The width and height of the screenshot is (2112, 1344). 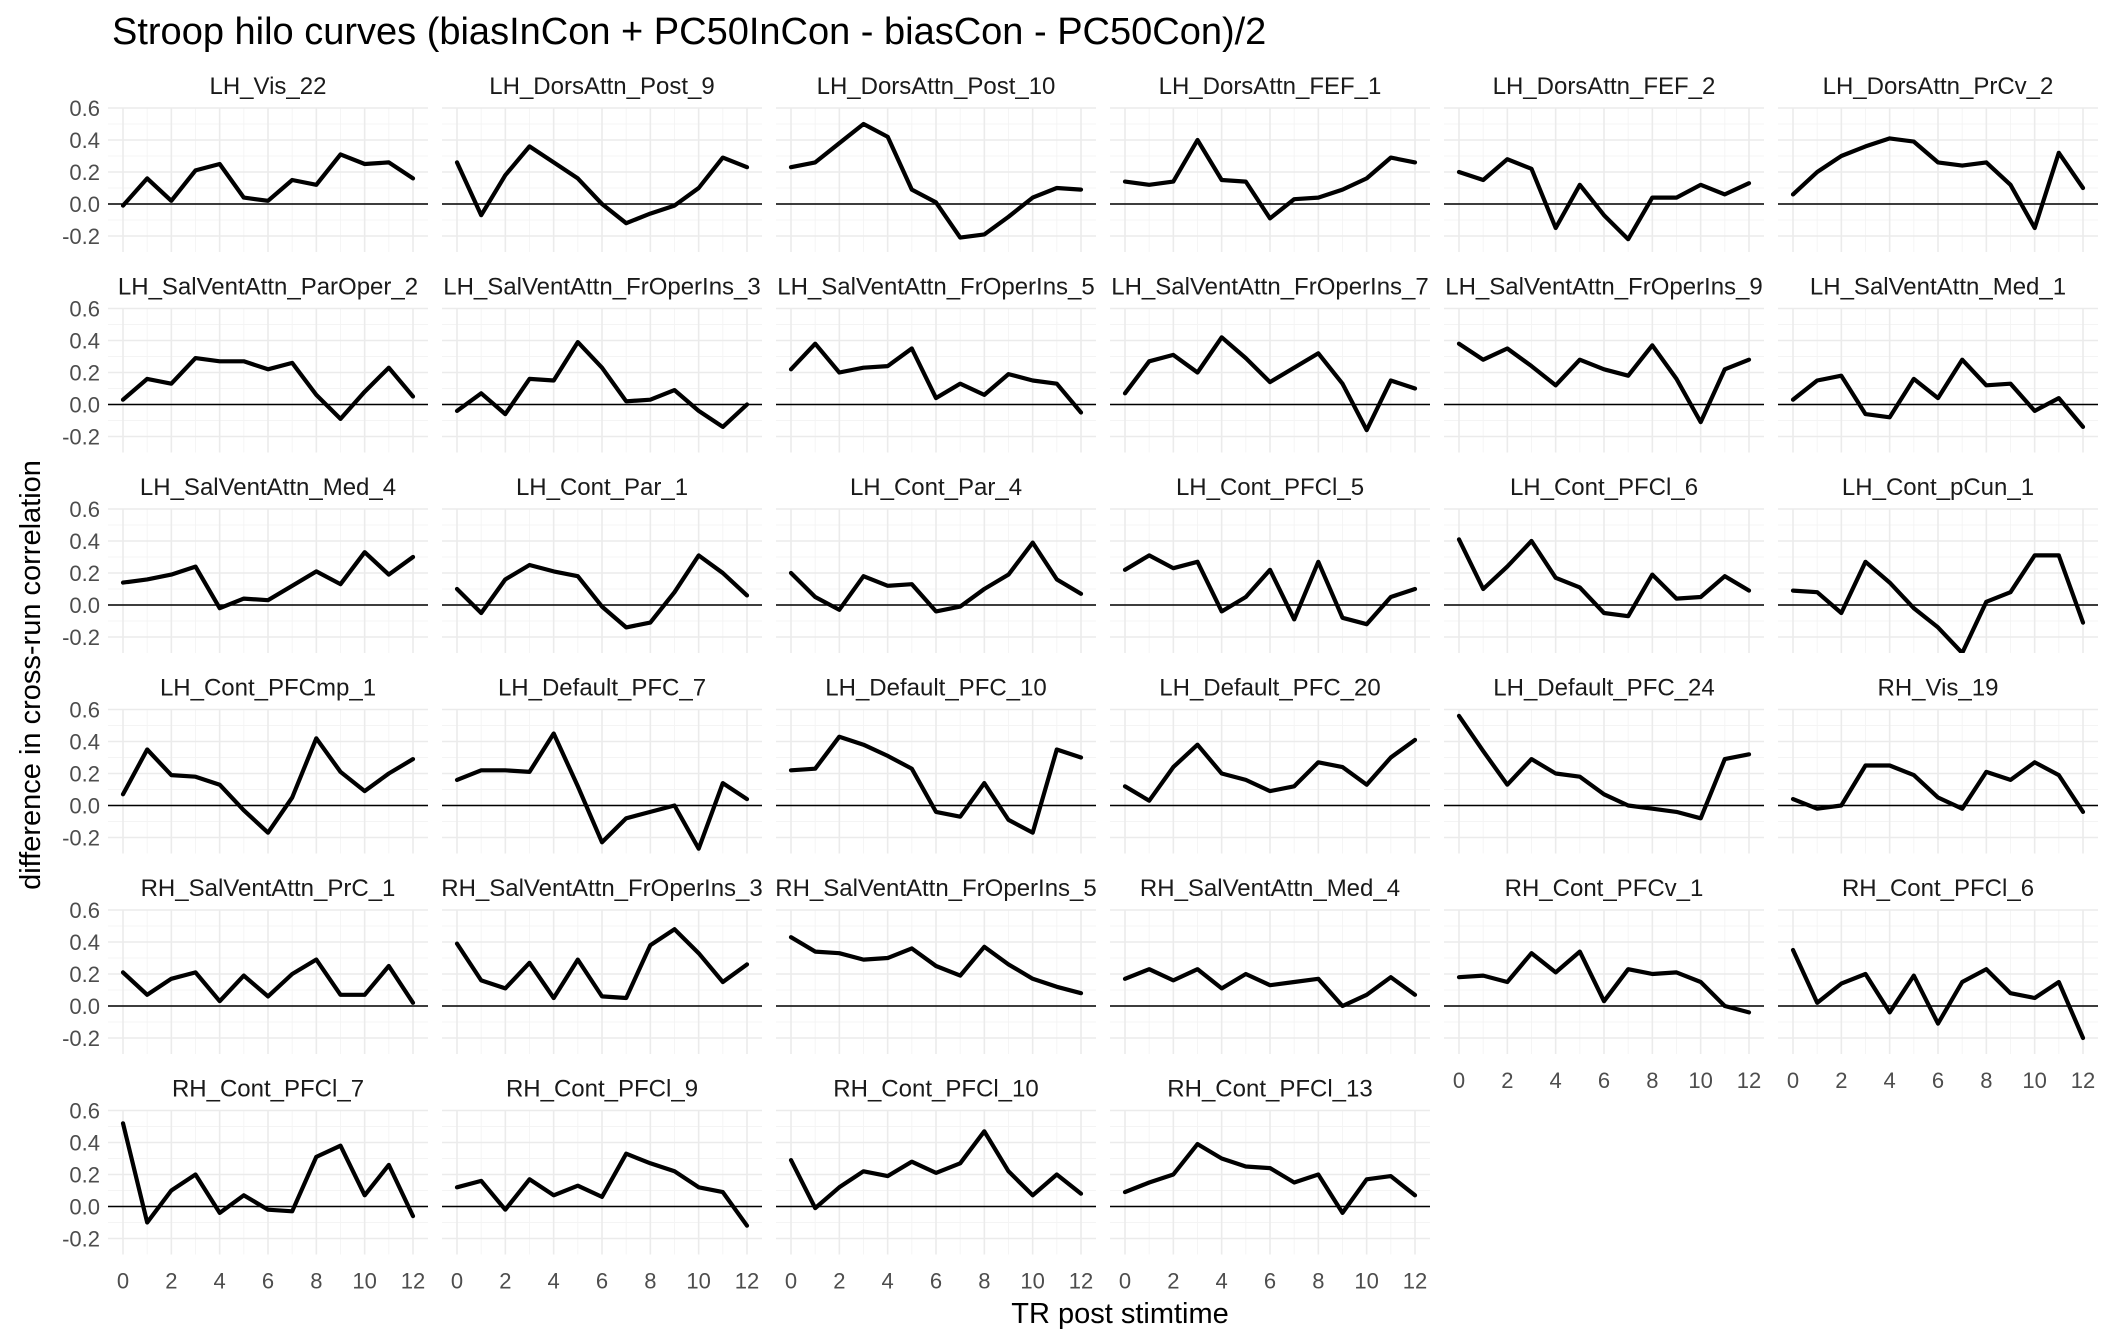 What do you see at coordinates (936, 1185) in the screenshot?
I see `facet-panel: RH_Cont_PFCl_10 0 2 4 6 8 10 12` at bounding box center [936, 1185].